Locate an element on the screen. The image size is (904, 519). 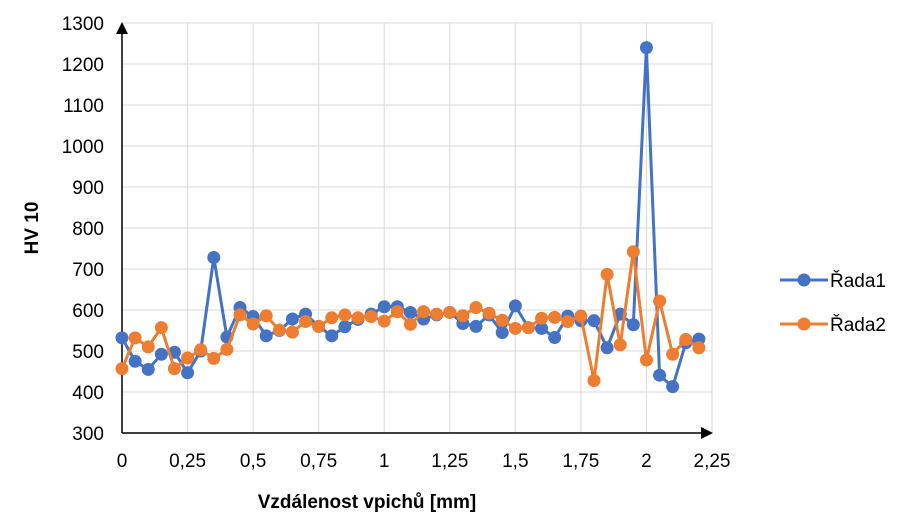
x-tick-label: 0 is located at coordinates (122, 461).